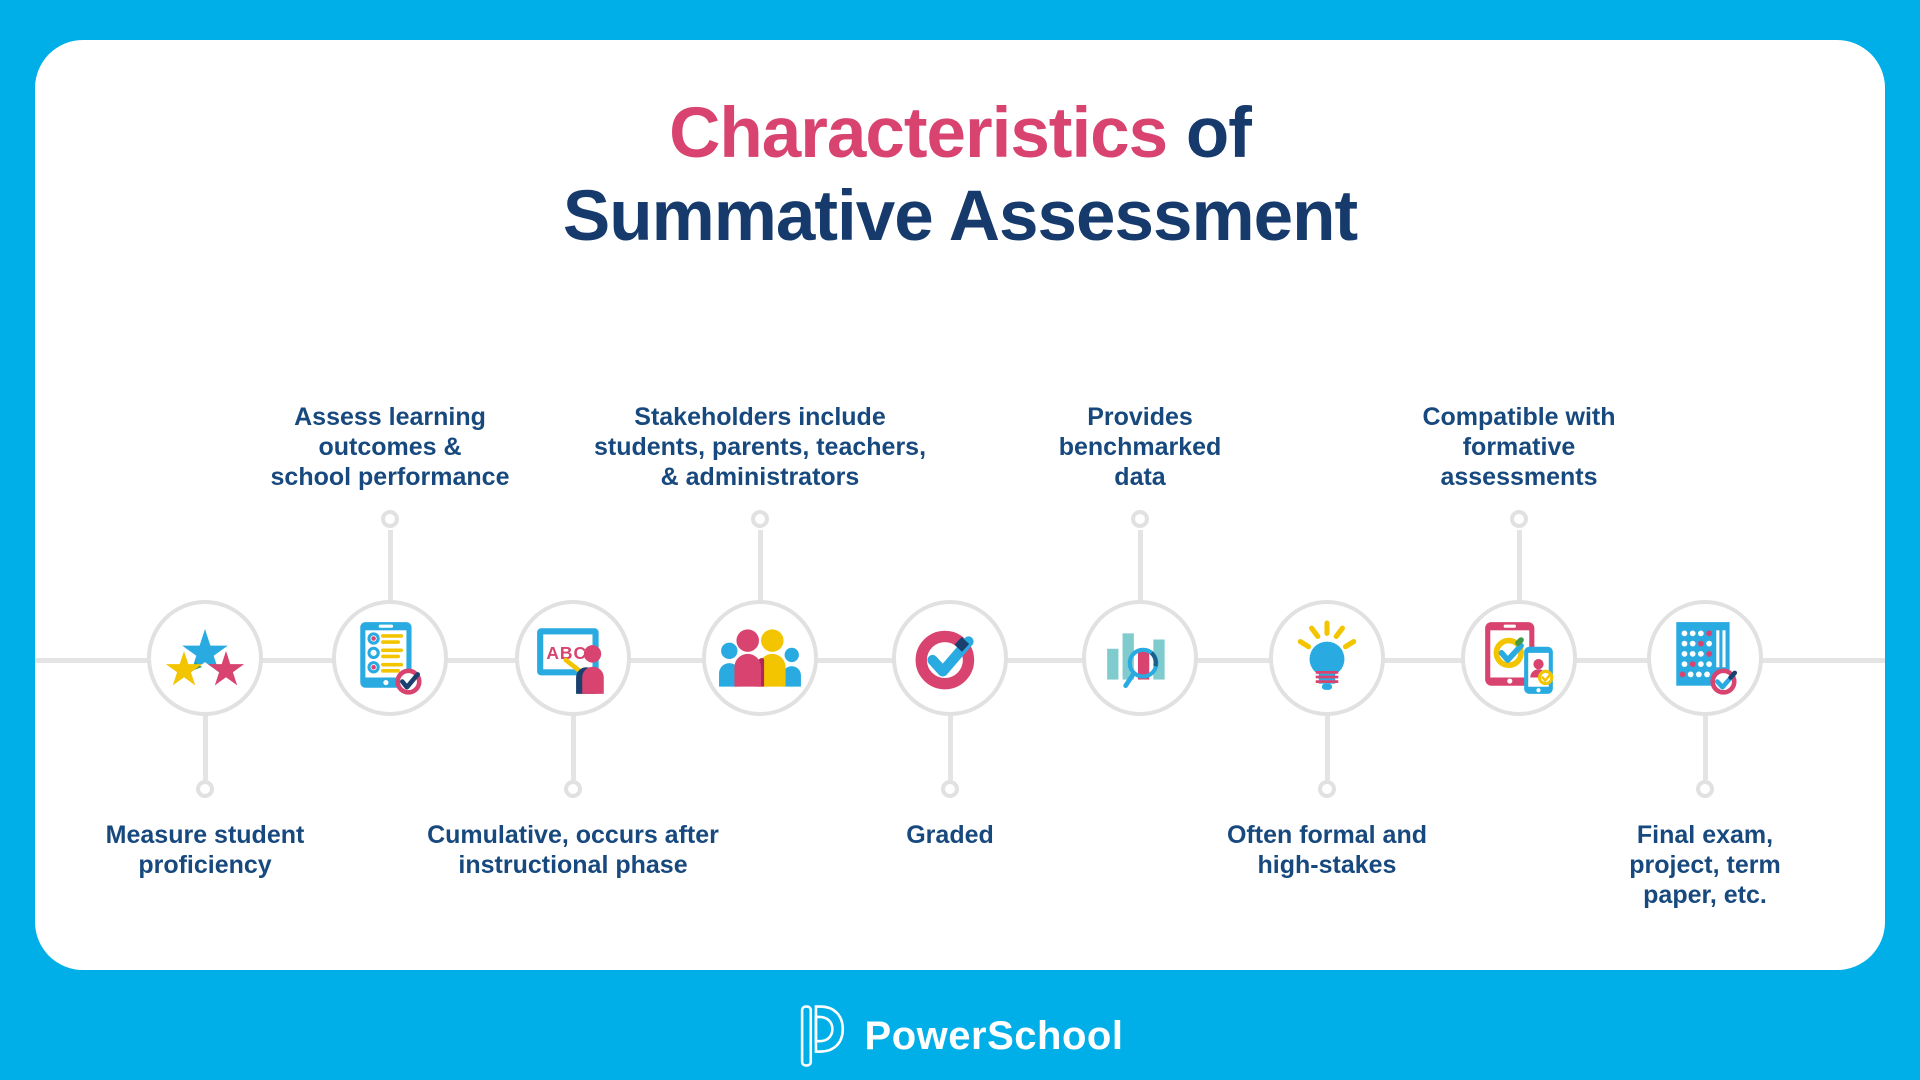  I want to click on timeline-label: Often formal and high-stakes, so click(1326, 850).